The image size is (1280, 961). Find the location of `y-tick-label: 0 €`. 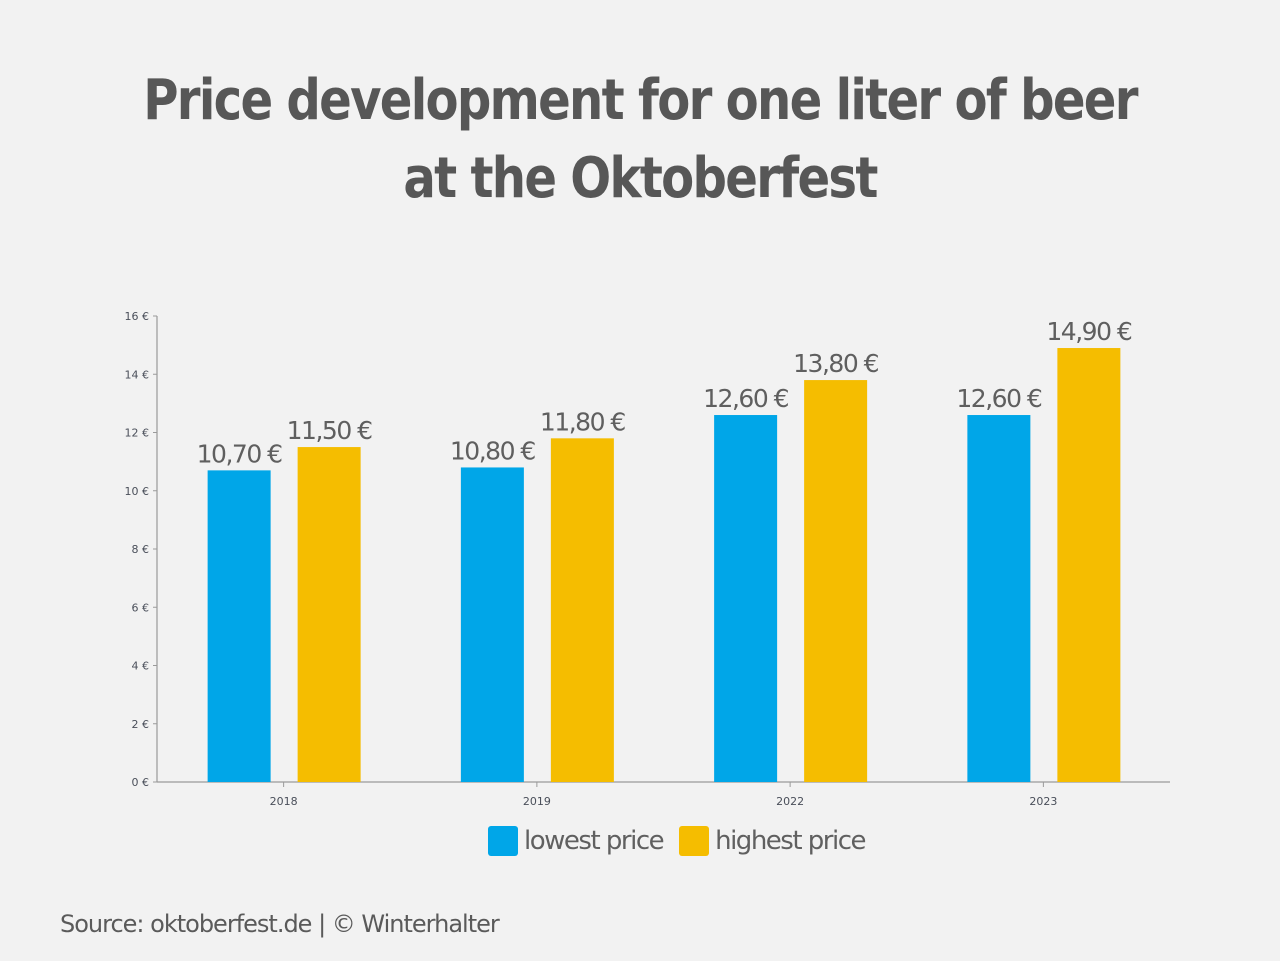

y-tick-label: 0 € is located at coordinates (141, 782).